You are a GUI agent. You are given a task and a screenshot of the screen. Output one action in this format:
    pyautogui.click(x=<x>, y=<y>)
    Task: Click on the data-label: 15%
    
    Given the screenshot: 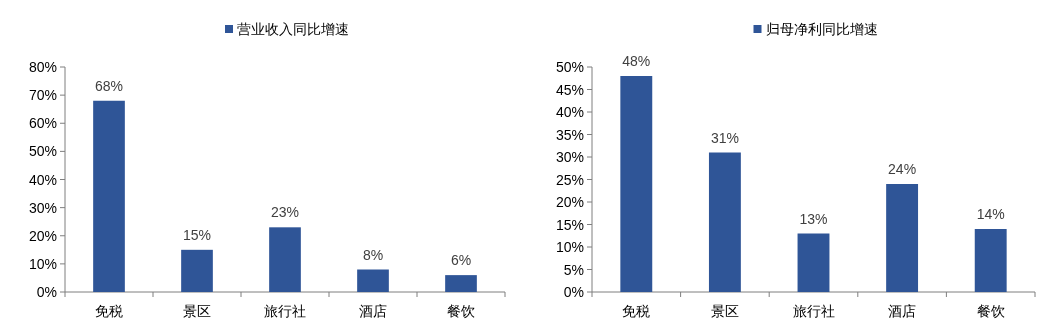 What is the action you would take?
    pyautogui.click(x=197, y=234)
    